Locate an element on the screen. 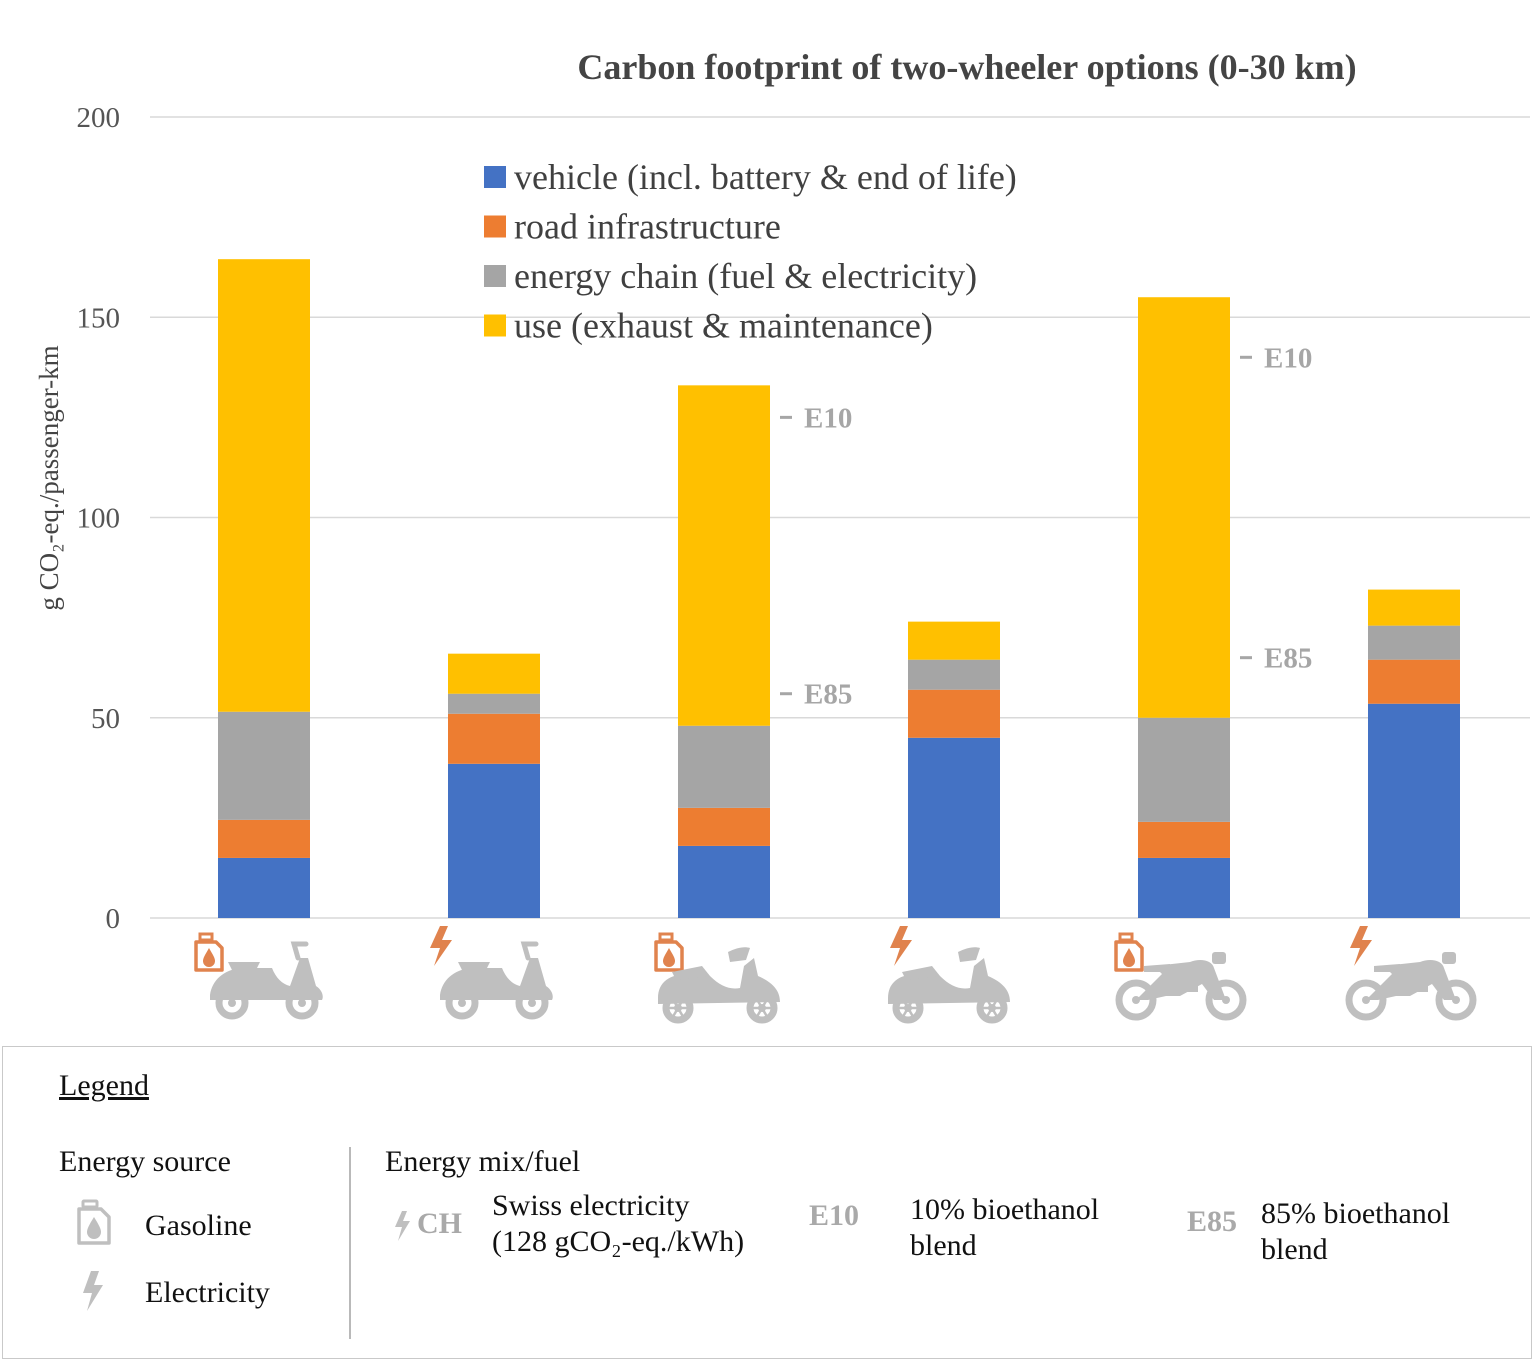 This screenshot has width=1536, height=1363. y-tick-label: 50 is located at coordinates (105, 719).